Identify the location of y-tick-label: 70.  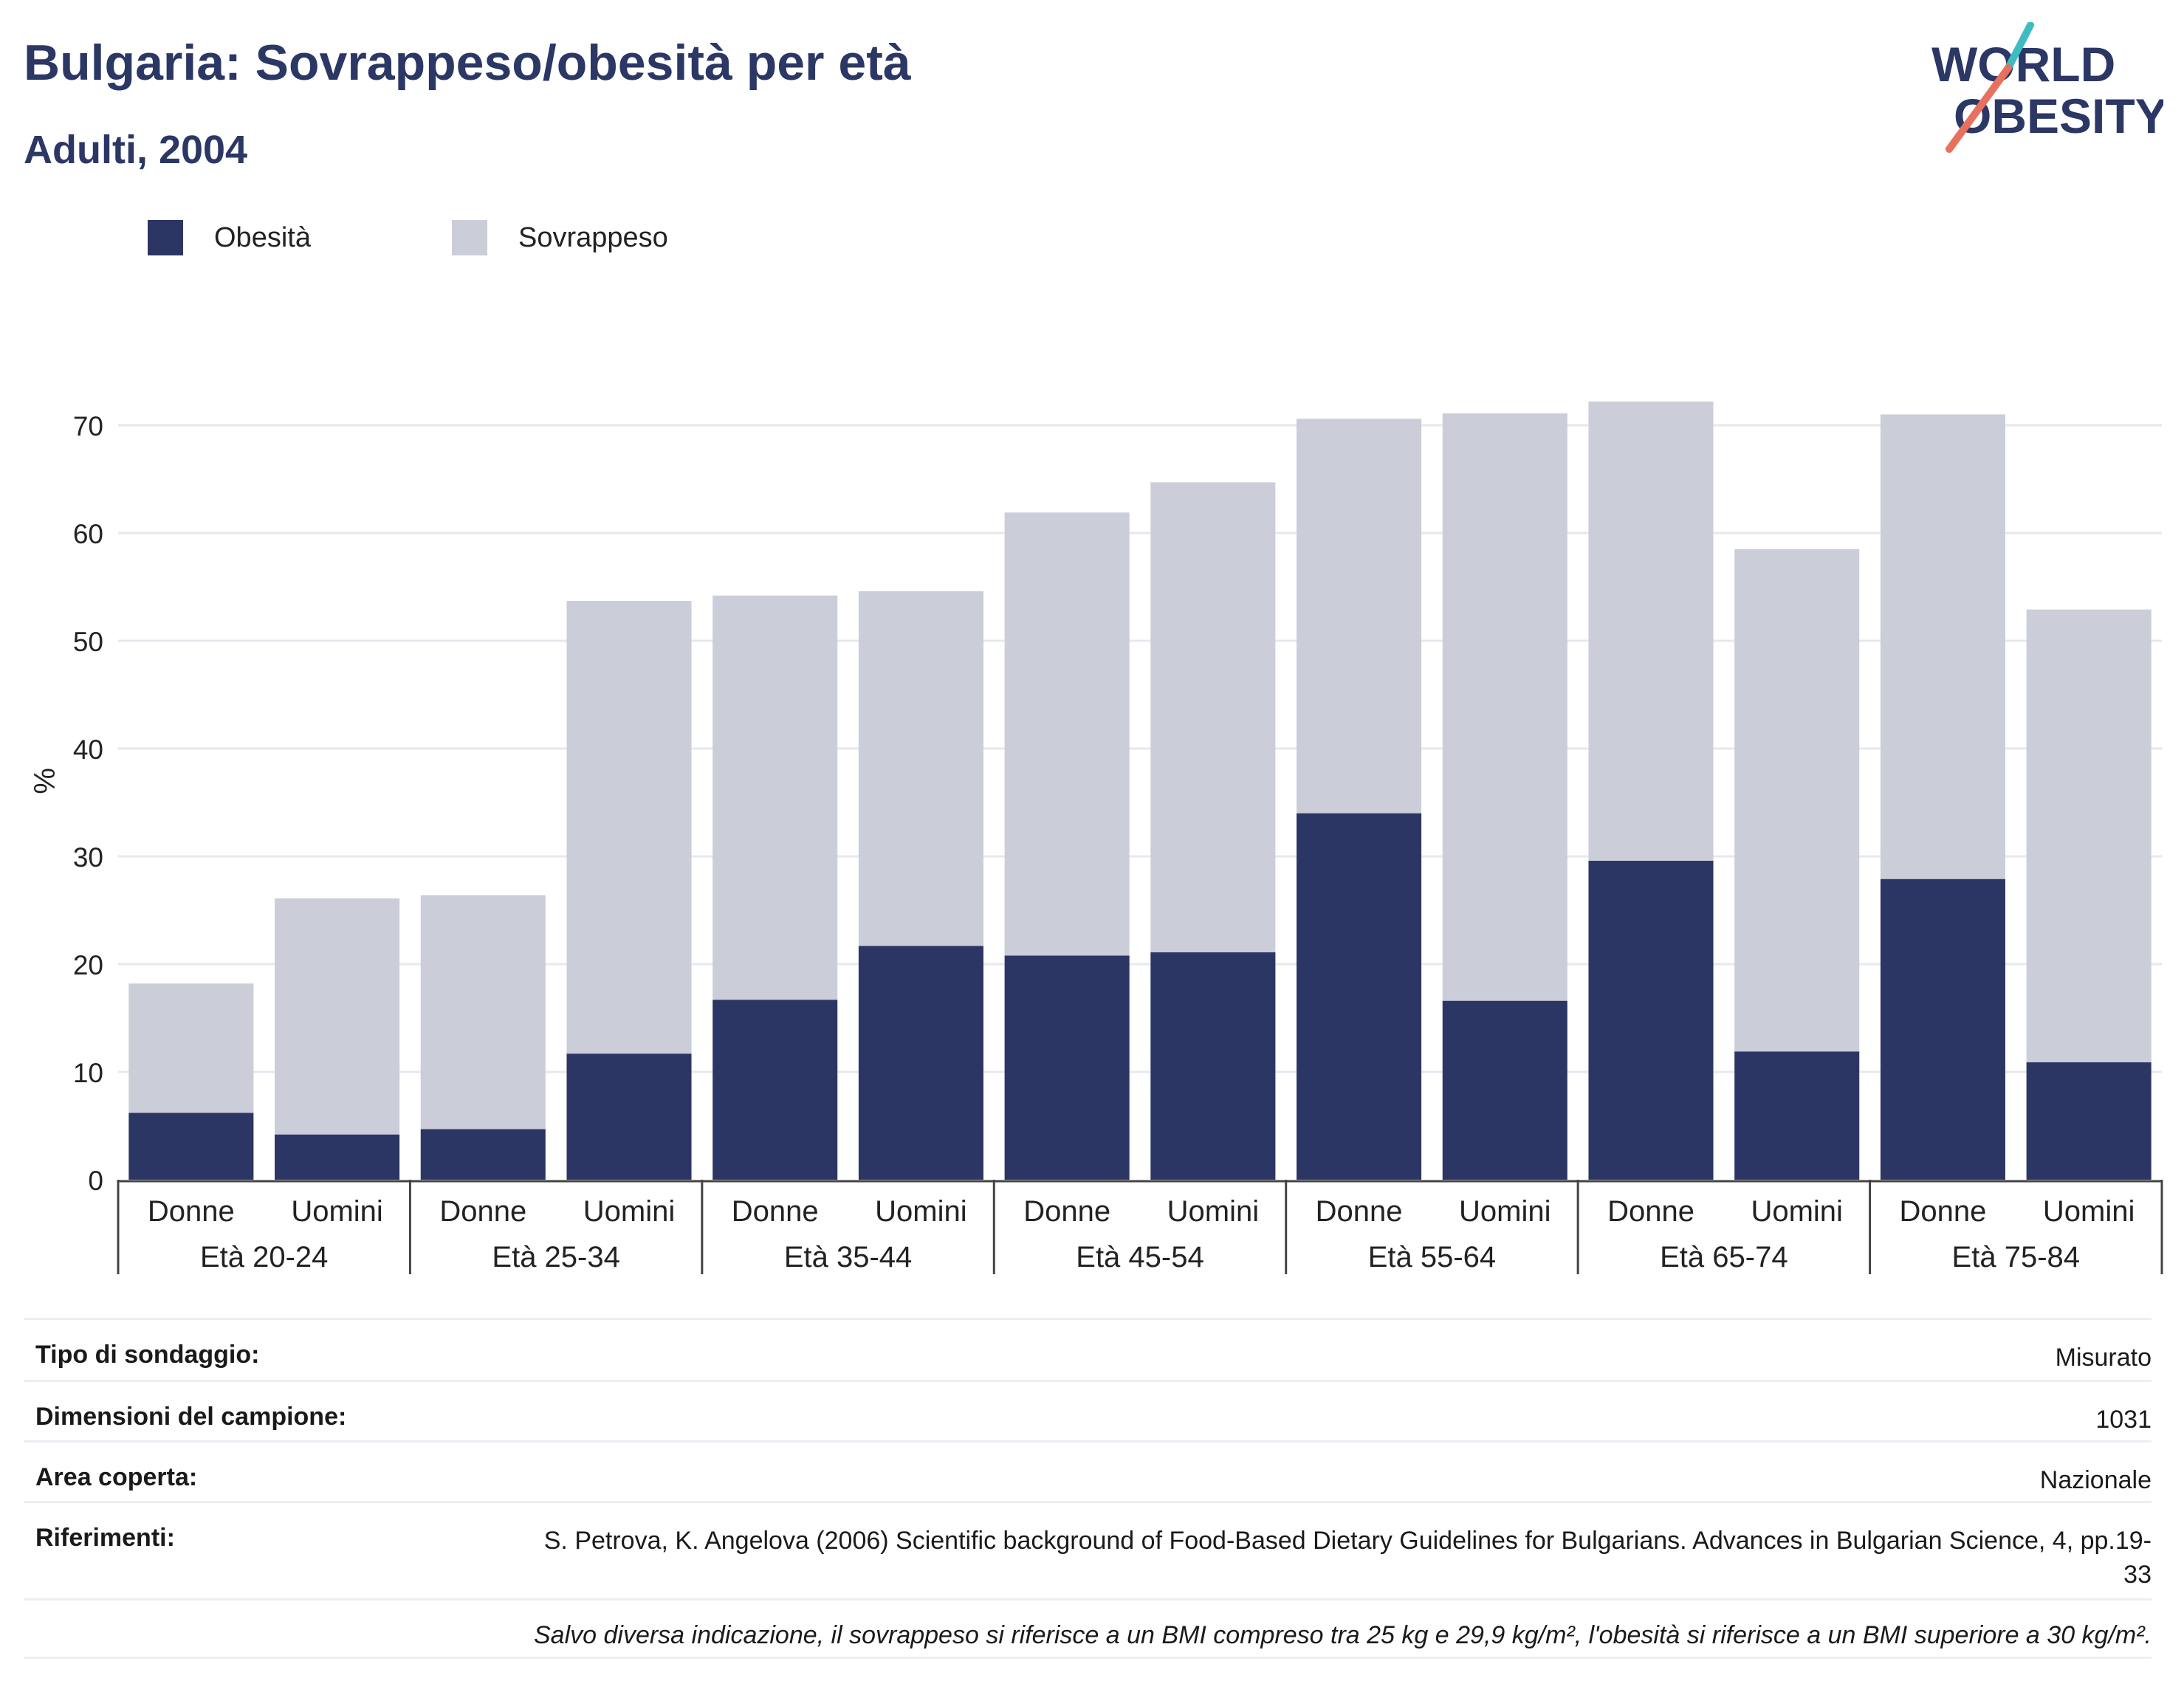
(88, 426).